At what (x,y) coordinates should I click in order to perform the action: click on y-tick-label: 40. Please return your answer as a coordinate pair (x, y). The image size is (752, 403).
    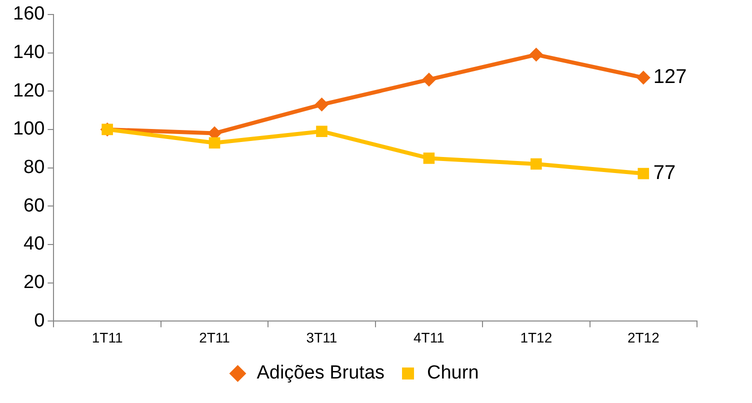
    Looking at the image, I should click on (34, 244).